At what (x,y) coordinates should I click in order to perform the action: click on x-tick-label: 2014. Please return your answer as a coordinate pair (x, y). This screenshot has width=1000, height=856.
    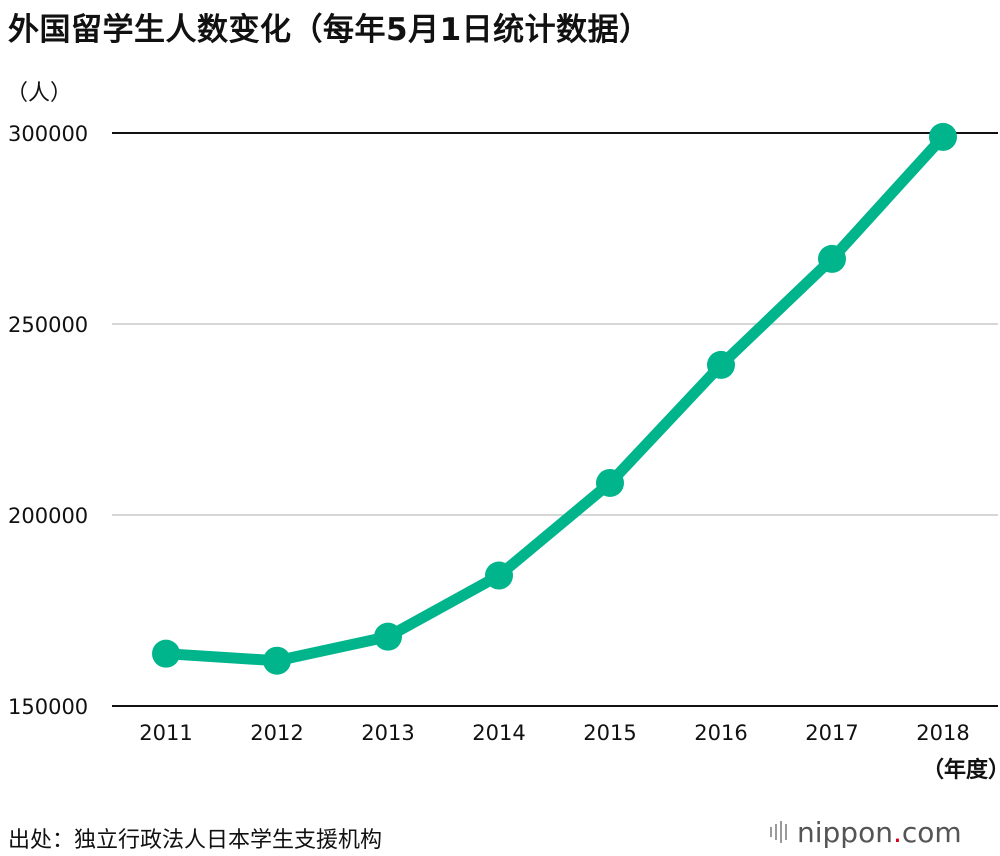
    Looking at the image, I should click on (498, 733).